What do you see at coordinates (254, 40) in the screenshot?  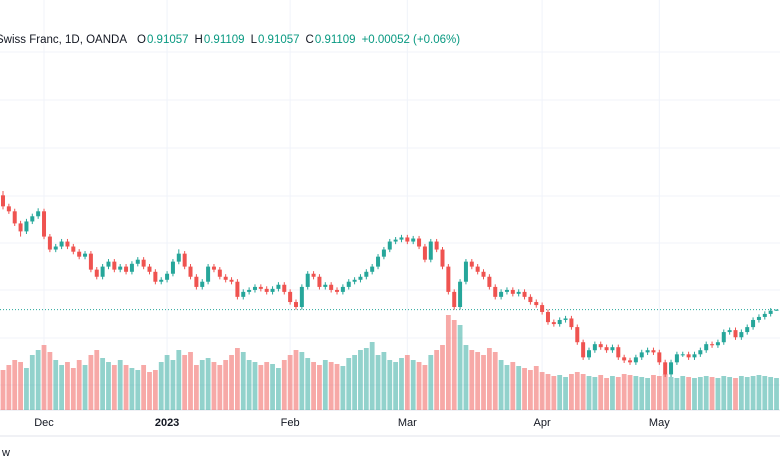 I see `ohlc-label: L` at bounding box center [254, 40].